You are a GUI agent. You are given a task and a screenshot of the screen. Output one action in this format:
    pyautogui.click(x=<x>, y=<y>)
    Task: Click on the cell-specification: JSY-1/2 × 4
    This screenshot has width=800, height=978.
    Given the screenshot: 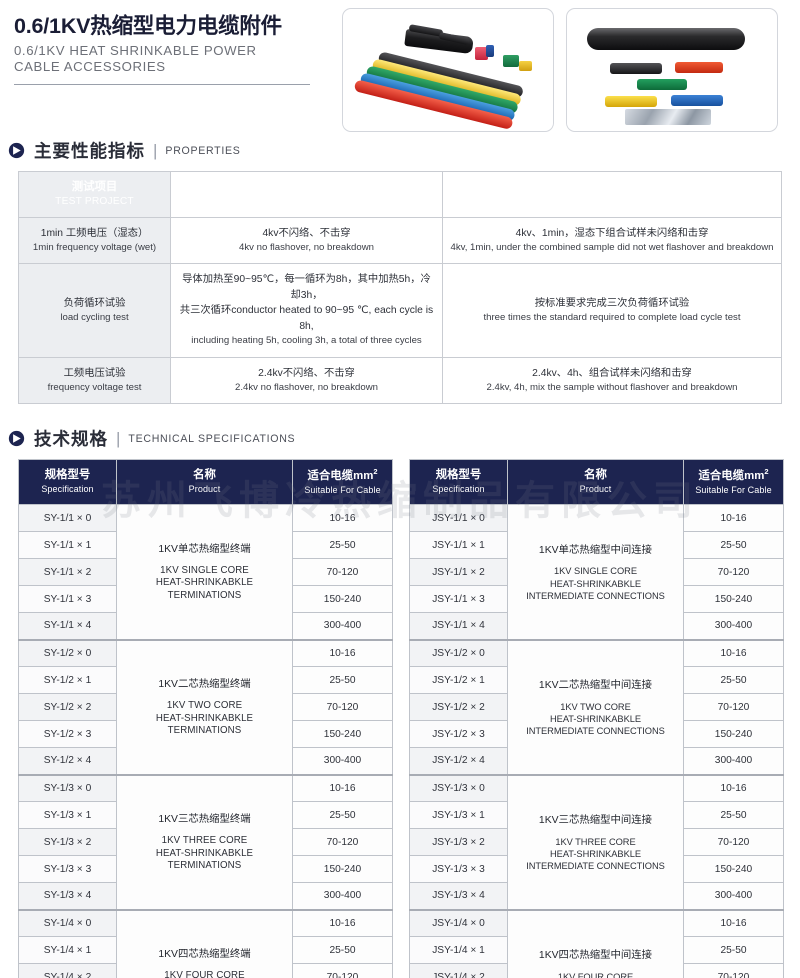 What is the action you would take?
    pyautogui.click(x=458, y=761)
    